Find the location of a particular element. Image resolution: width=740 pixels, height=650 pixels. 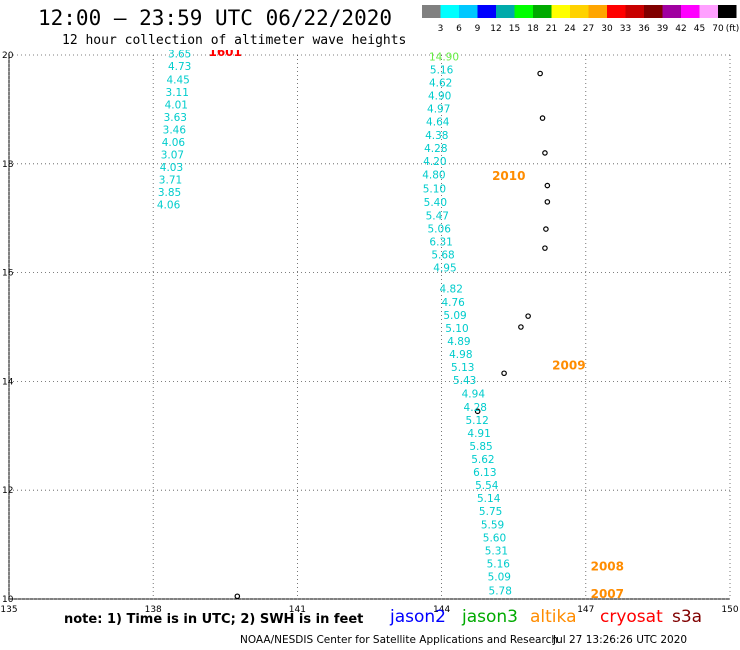

wave-height-label: 5.09 is located at coordinates (499, 578).